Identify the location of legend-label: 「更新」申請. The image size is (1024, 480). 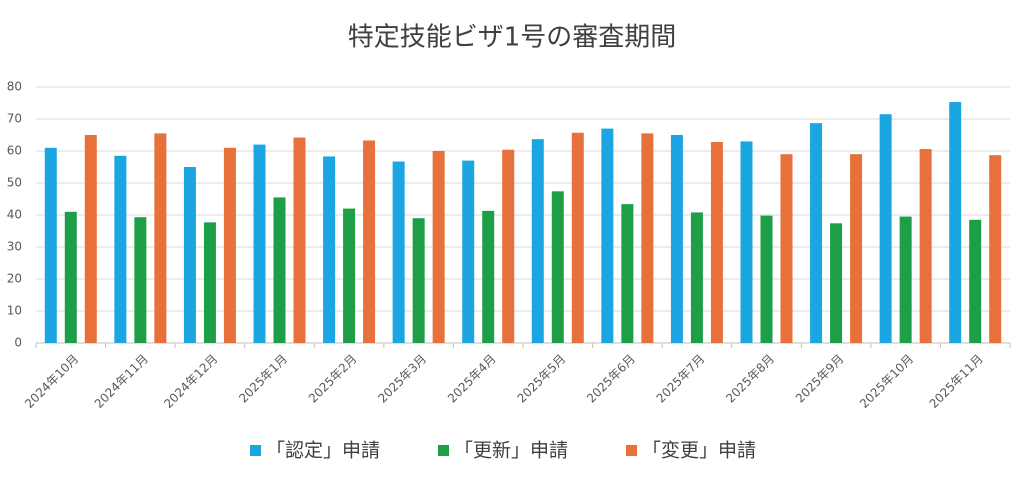
(511, 451).